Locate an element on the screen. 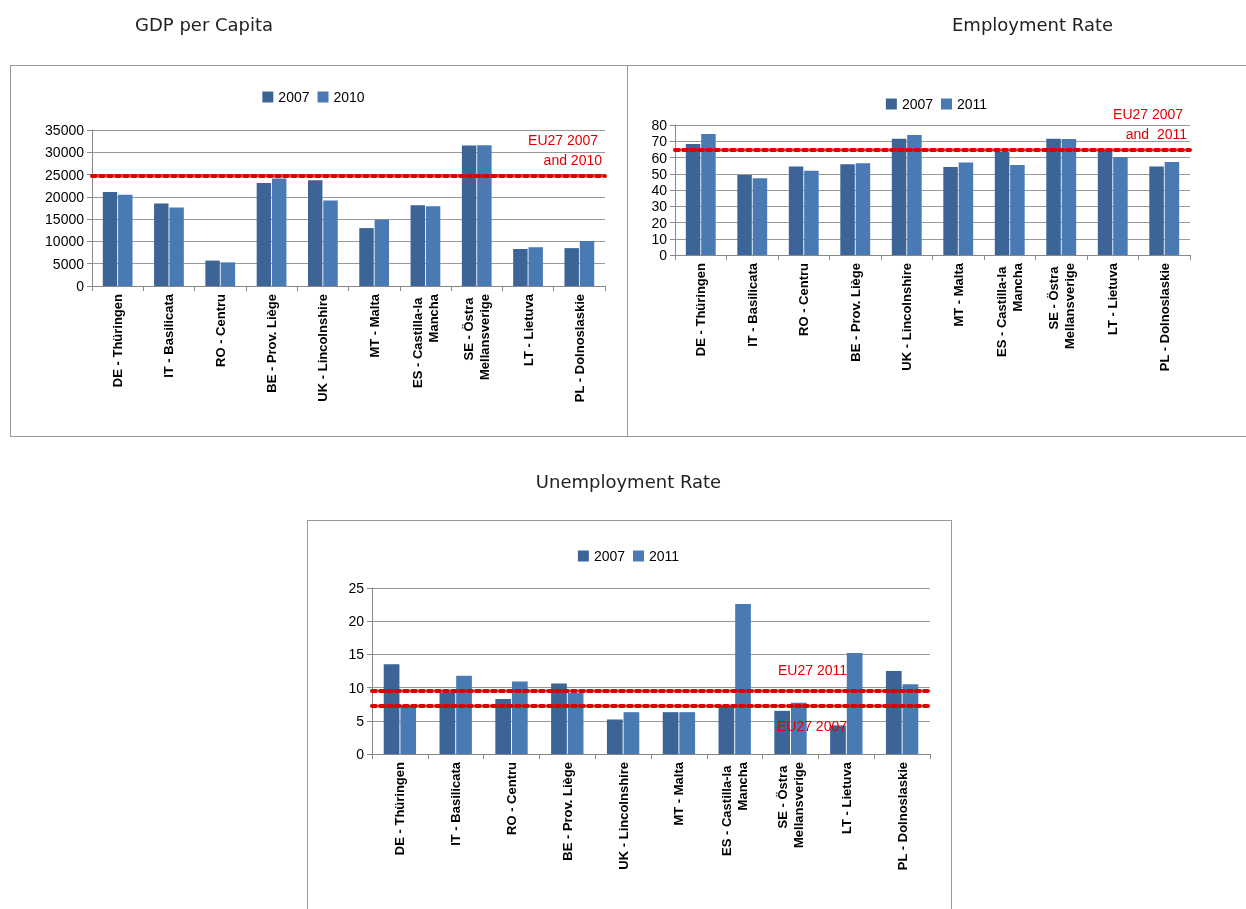 This screenshot has height=909, width=1246. y-tick-label: 5000 is located at coordinates (68, 263).